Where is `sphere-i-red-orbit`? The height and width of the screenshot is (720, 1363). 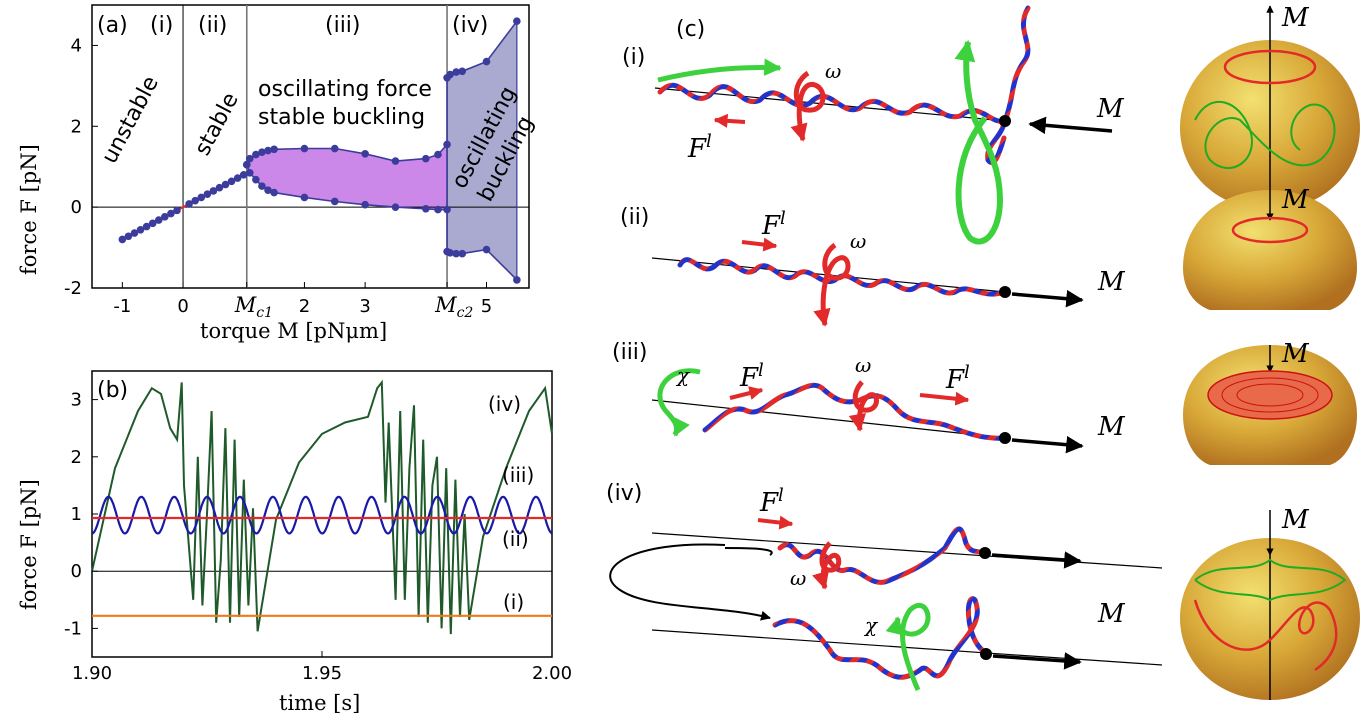 sphere-i-red-orbit is located at coordinates (1270, 67).